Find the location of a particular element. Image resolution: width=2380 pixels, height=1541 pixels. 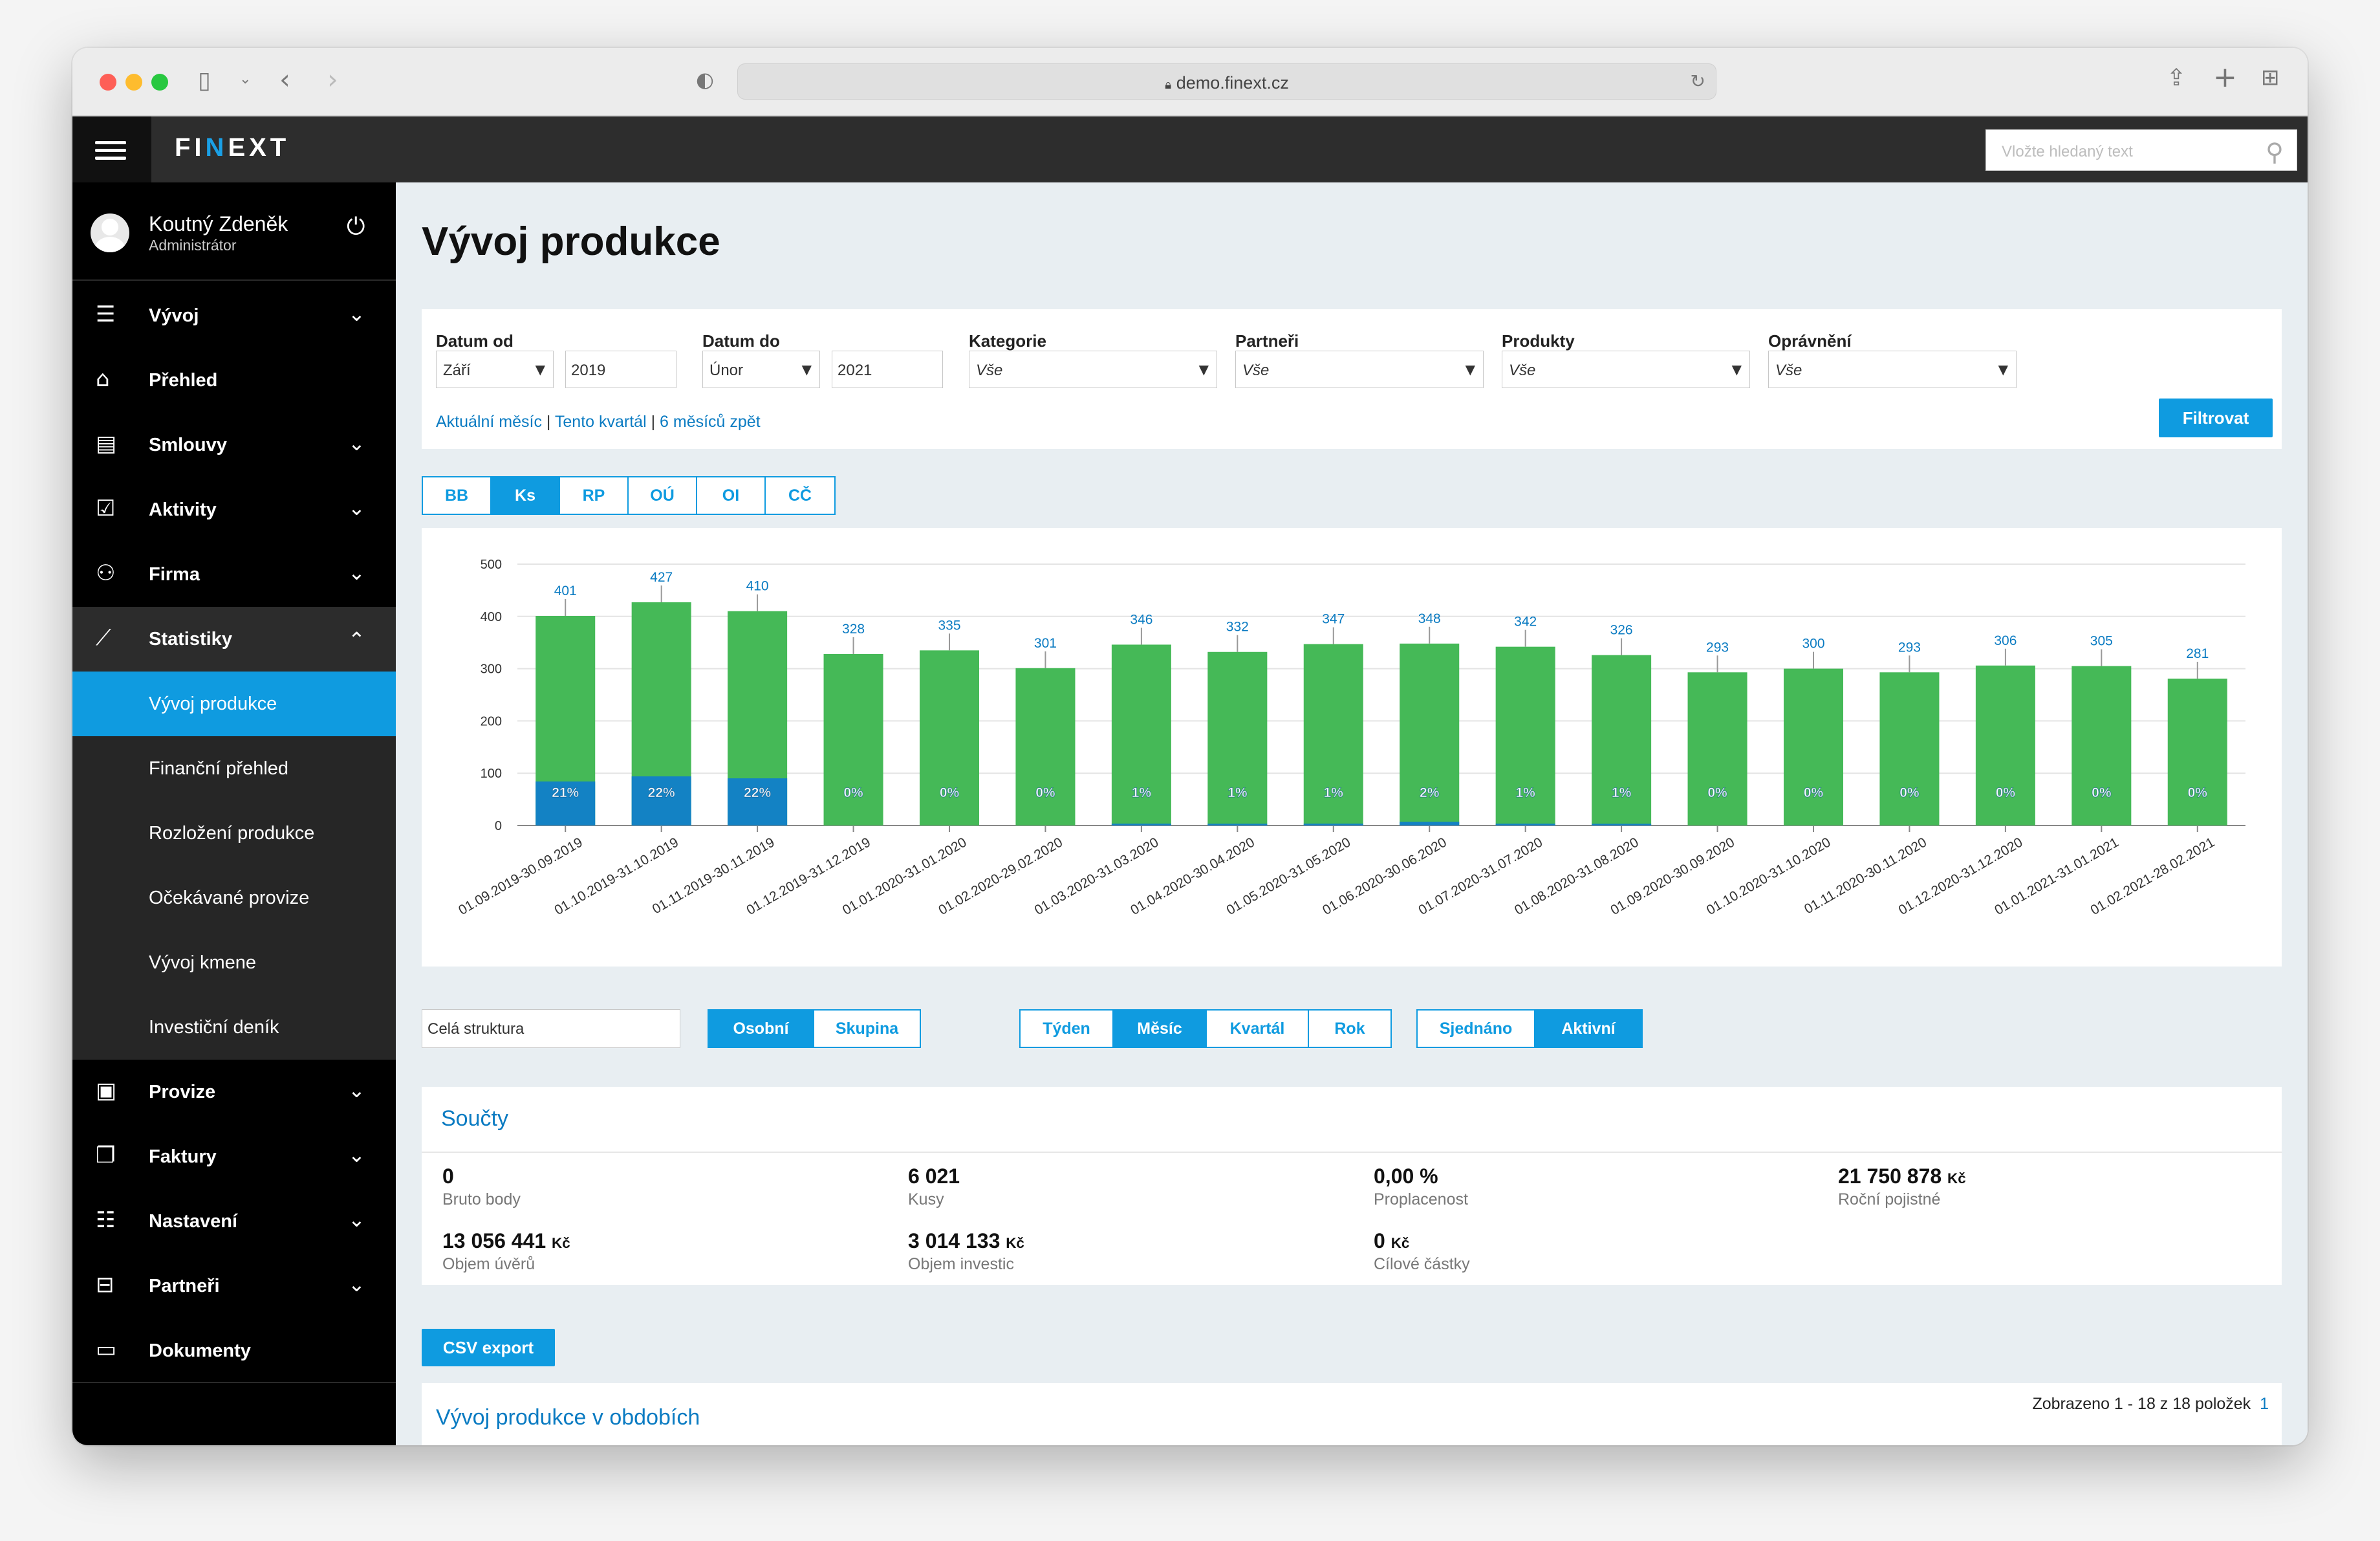

tab-mesic: Měsíc is located at coordinates (1160, 1029).